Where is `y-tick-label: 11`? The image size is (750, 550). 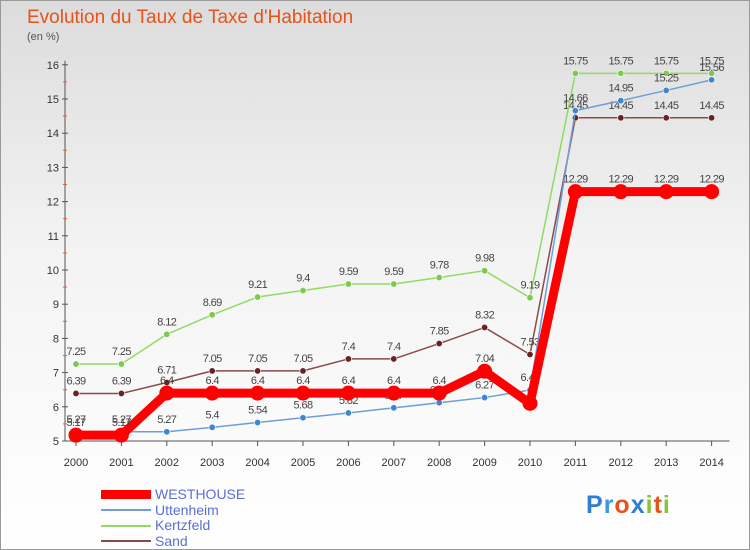
y-tick-label: 11 is located at coordinates (53, 237).